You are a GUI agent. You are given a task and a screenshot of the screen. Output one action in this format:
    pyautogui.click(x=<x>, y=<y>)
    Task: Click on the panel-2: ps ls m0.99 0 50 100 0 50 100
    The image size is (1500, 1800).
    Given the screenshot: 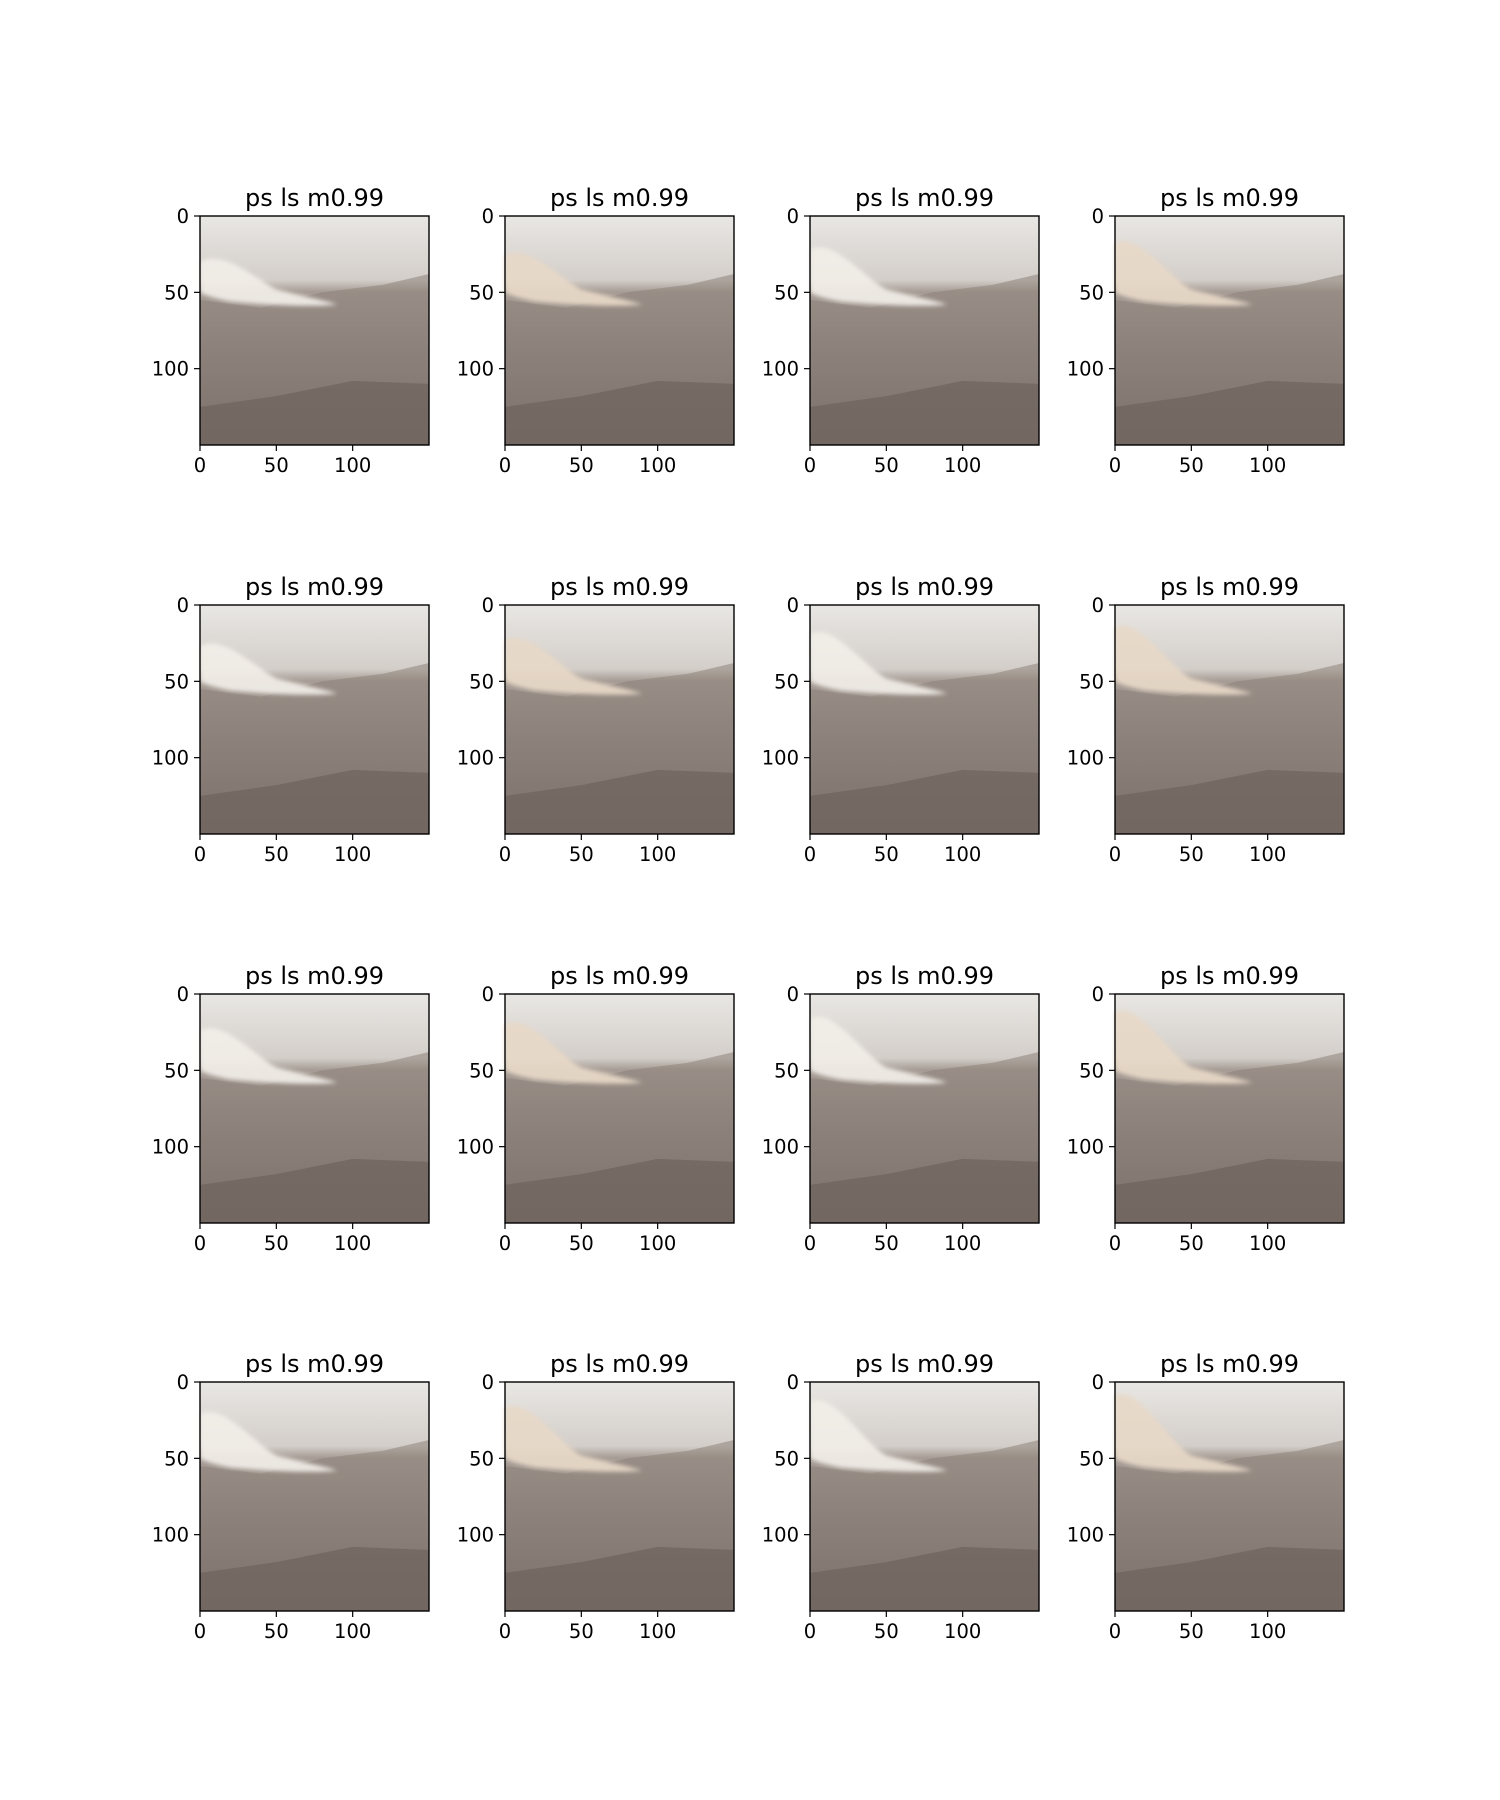 What is the action you would take?
    pyautogui.click(x=596, y=330)
    